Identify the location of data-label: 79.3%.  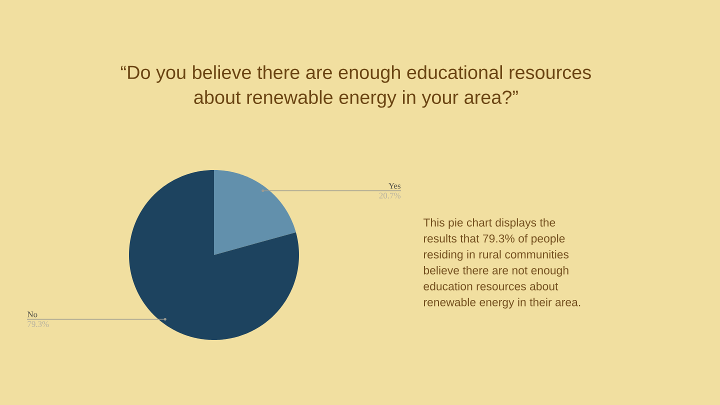
(38, 324).